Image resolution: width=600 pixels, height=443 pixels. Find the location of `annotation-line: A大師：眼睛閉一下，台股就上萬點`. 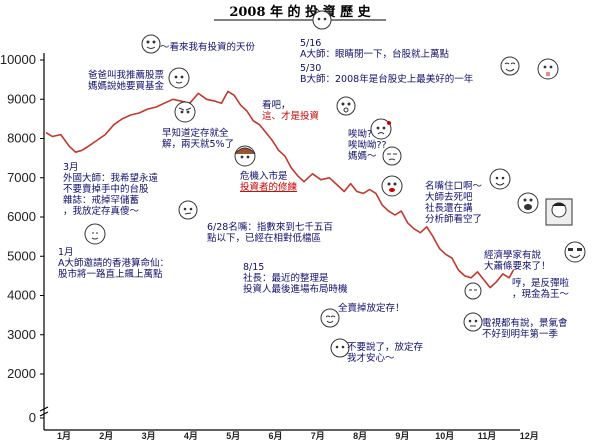

annotation-line: A大師：眼睛閉一下，台股就上萬點 is located at coordinates (374, 54).